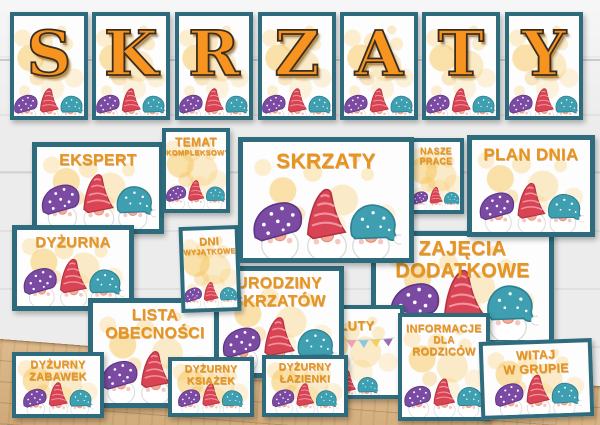  Describe the element at coordinates (436, 160) in the screenshot. I see `card-title: PRACE` at that location.